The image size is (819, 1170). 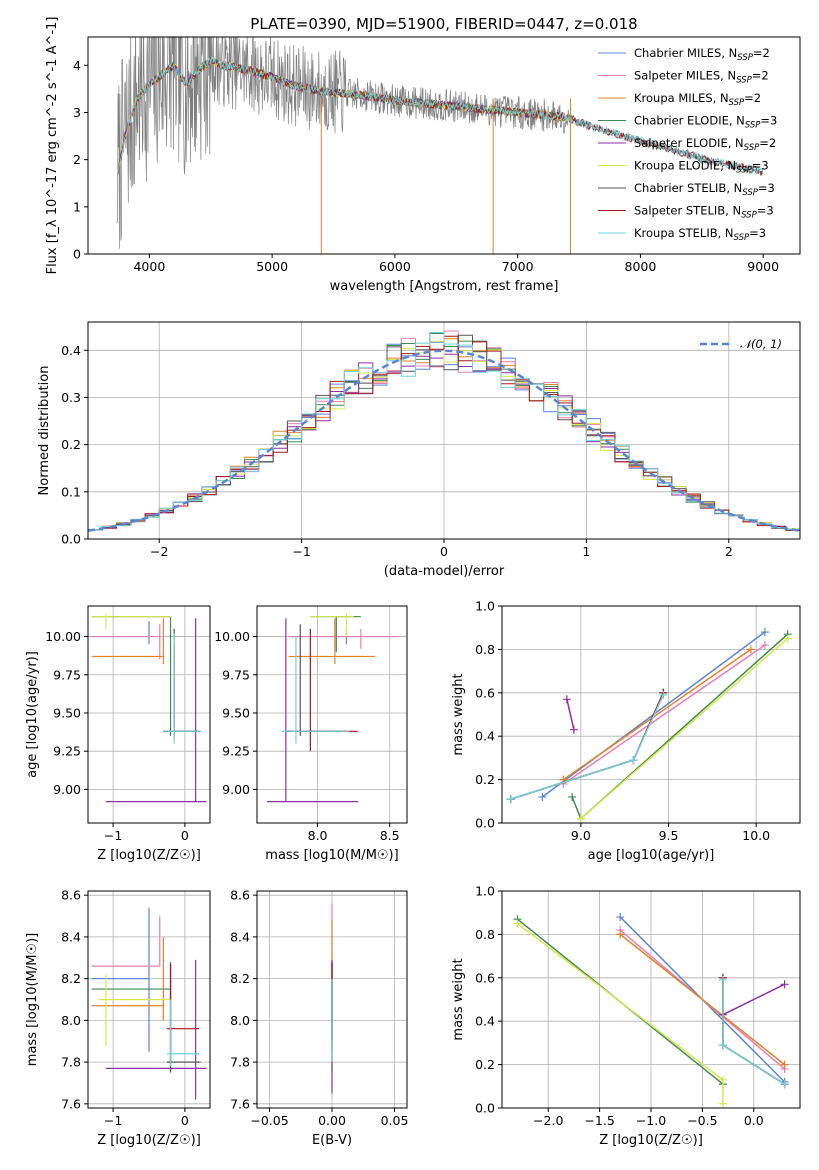 What do you see at coordinates (77, 65) in the screenshot?
I see `y-tick-label: 4` at bounding box center [77, 65].